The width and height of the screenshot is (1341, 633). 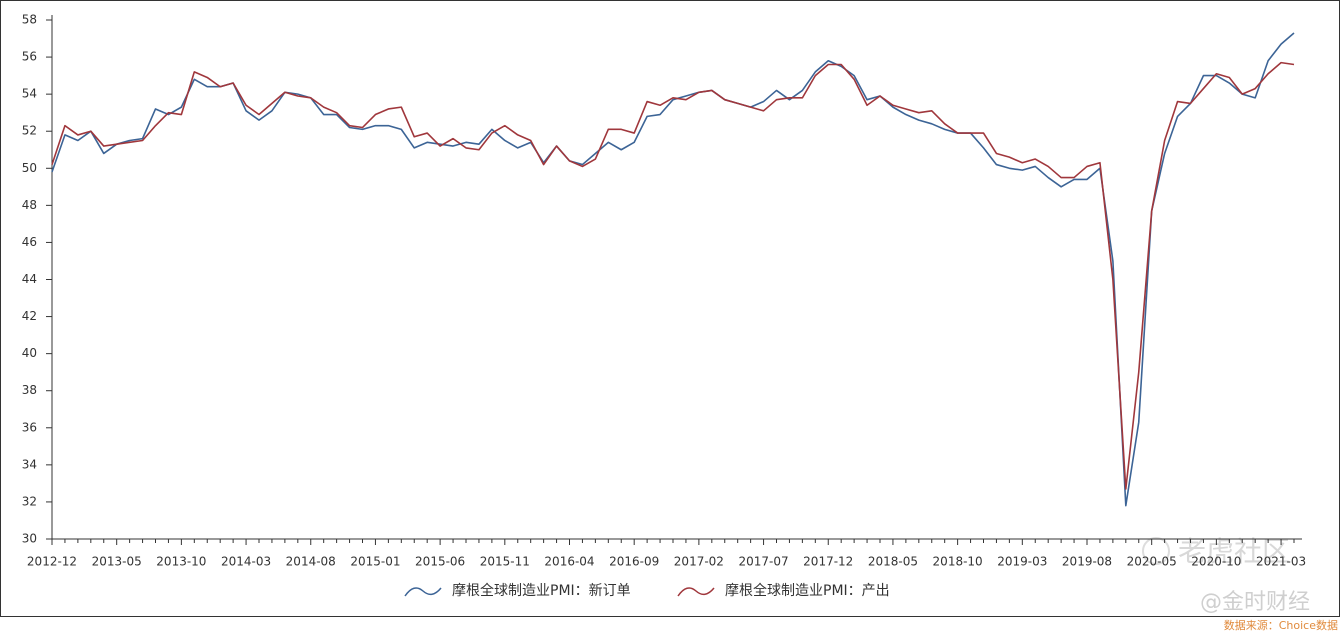 I want to click on x-tick-label: 2013-05, so click(x=117, y=562).